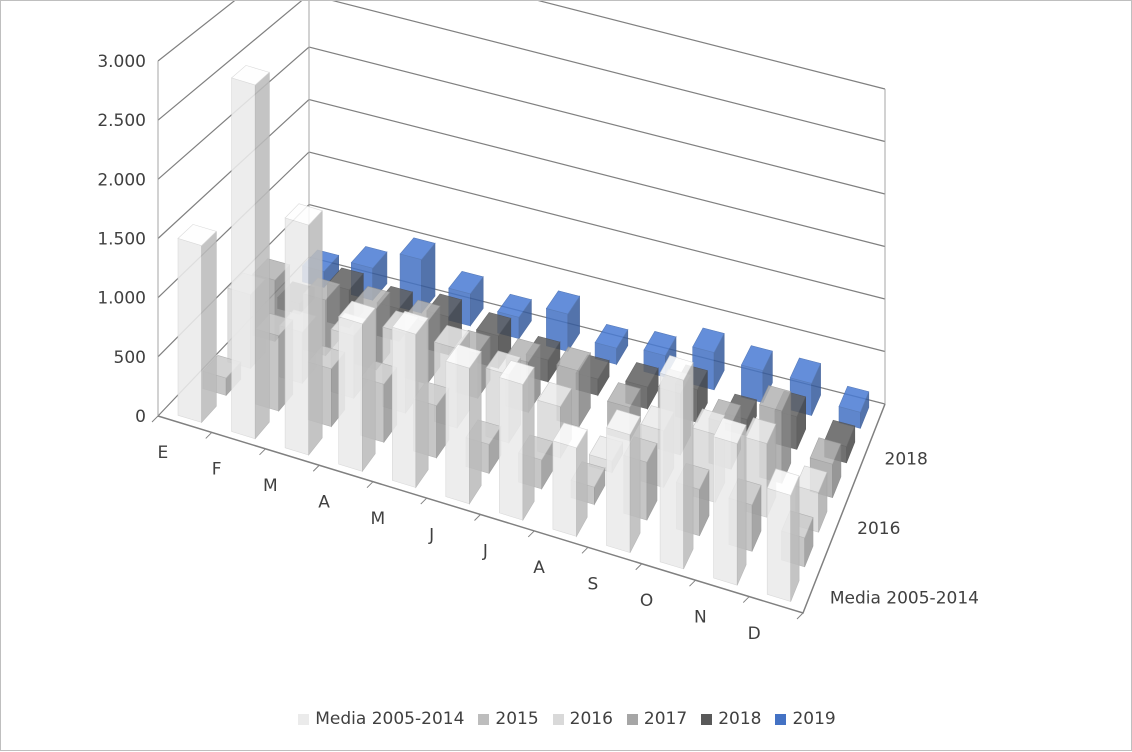  Describe the element at coordinates (517, 719) in the screenshot. I see `legend-label: 2015` at that location.